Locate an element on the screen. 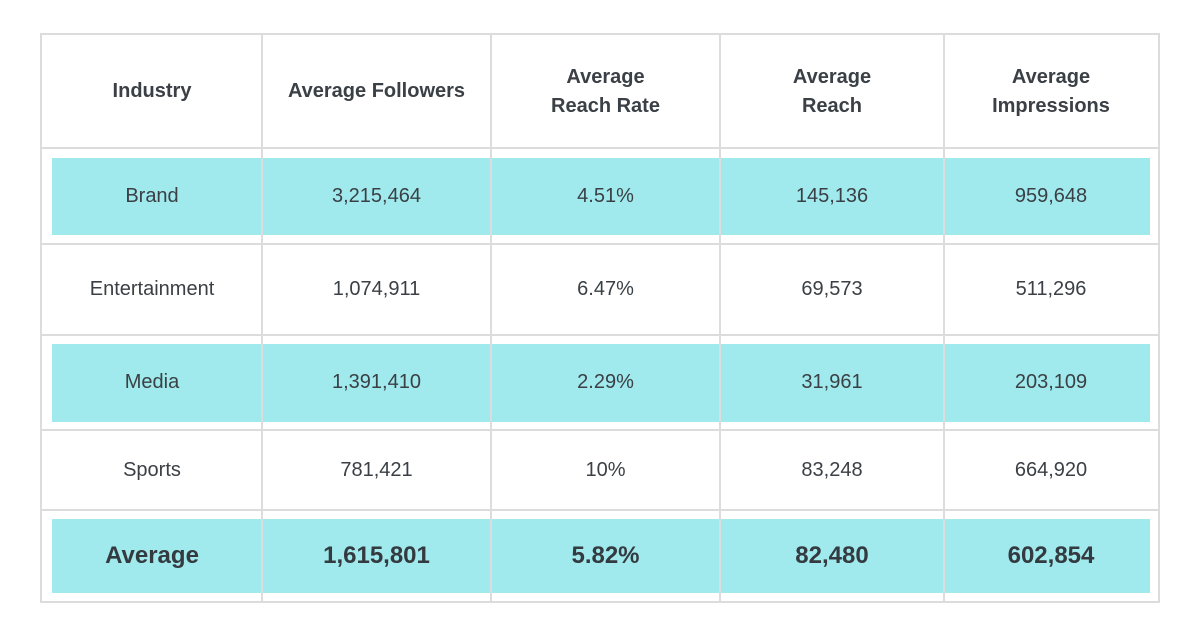  cell-value: 664,920 is located at coordinates (1051, 469).